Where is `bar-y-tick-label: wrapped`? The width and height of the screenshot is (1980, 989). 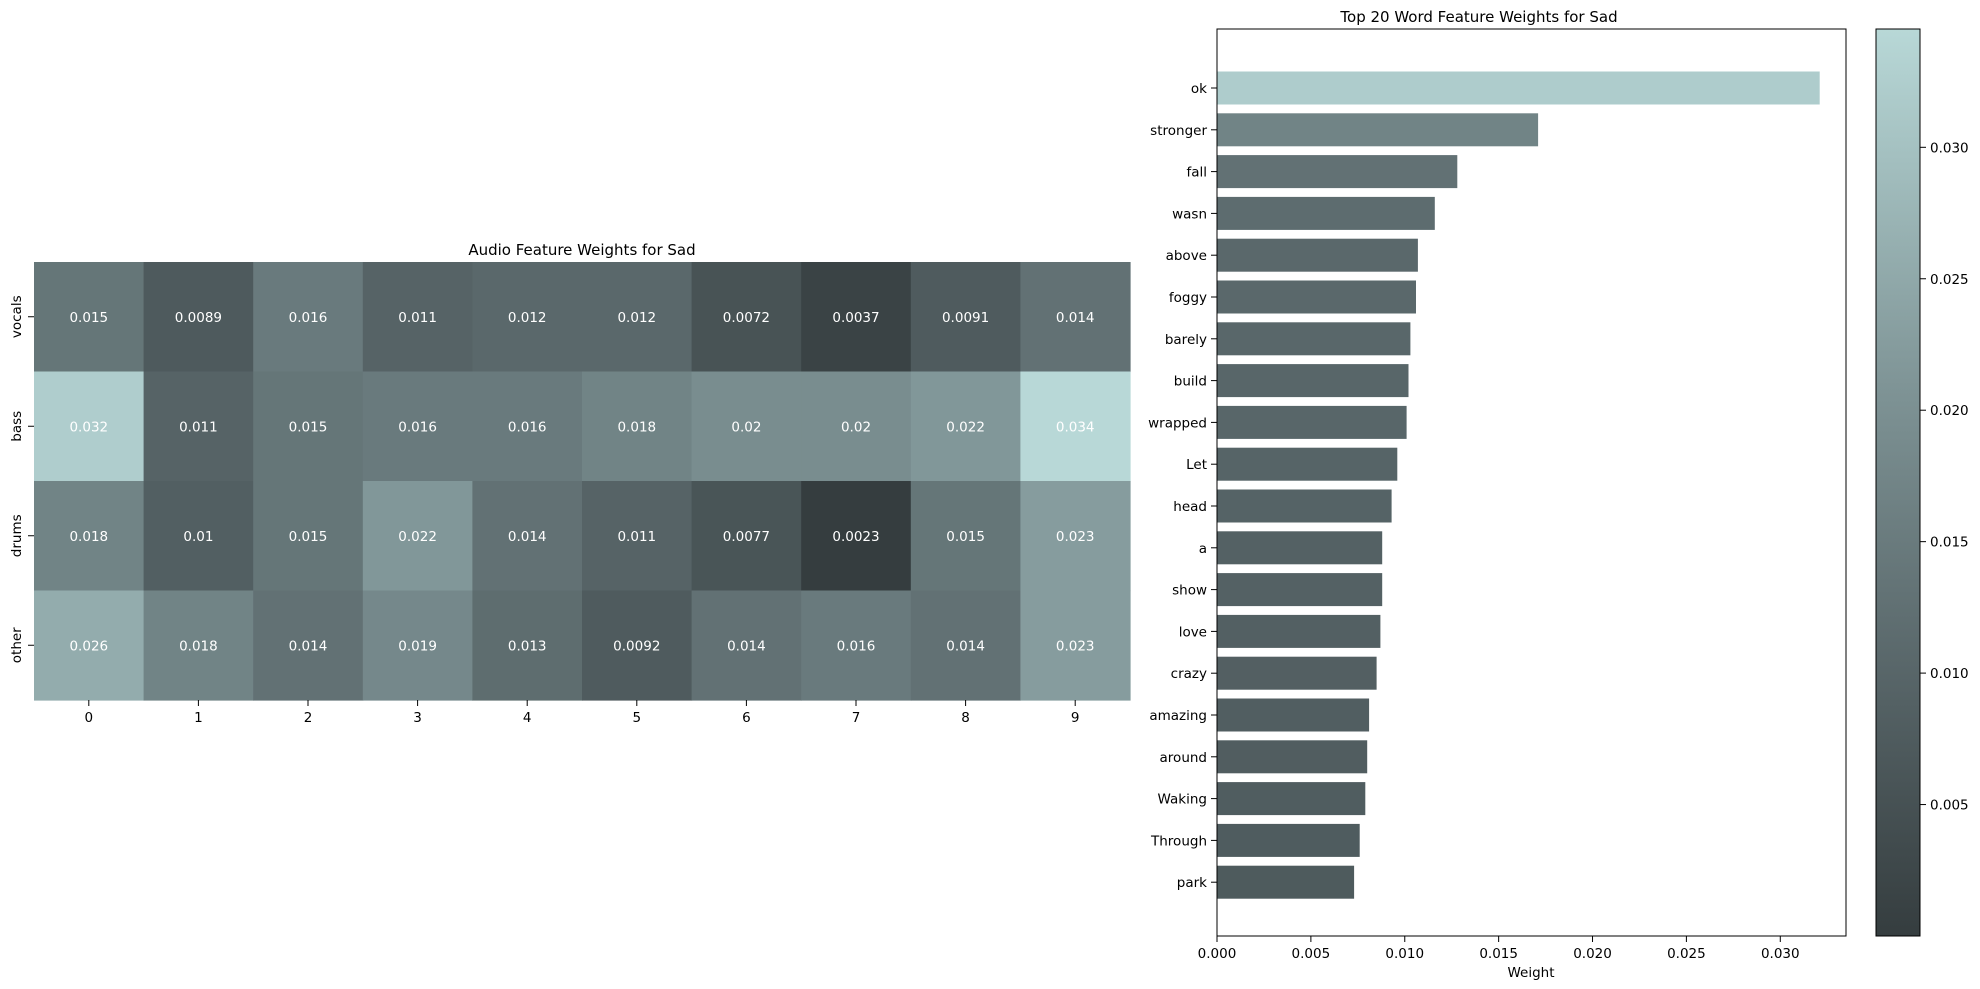 bar-y-tick-label: wrapped is located at coordinates (1177, 423).